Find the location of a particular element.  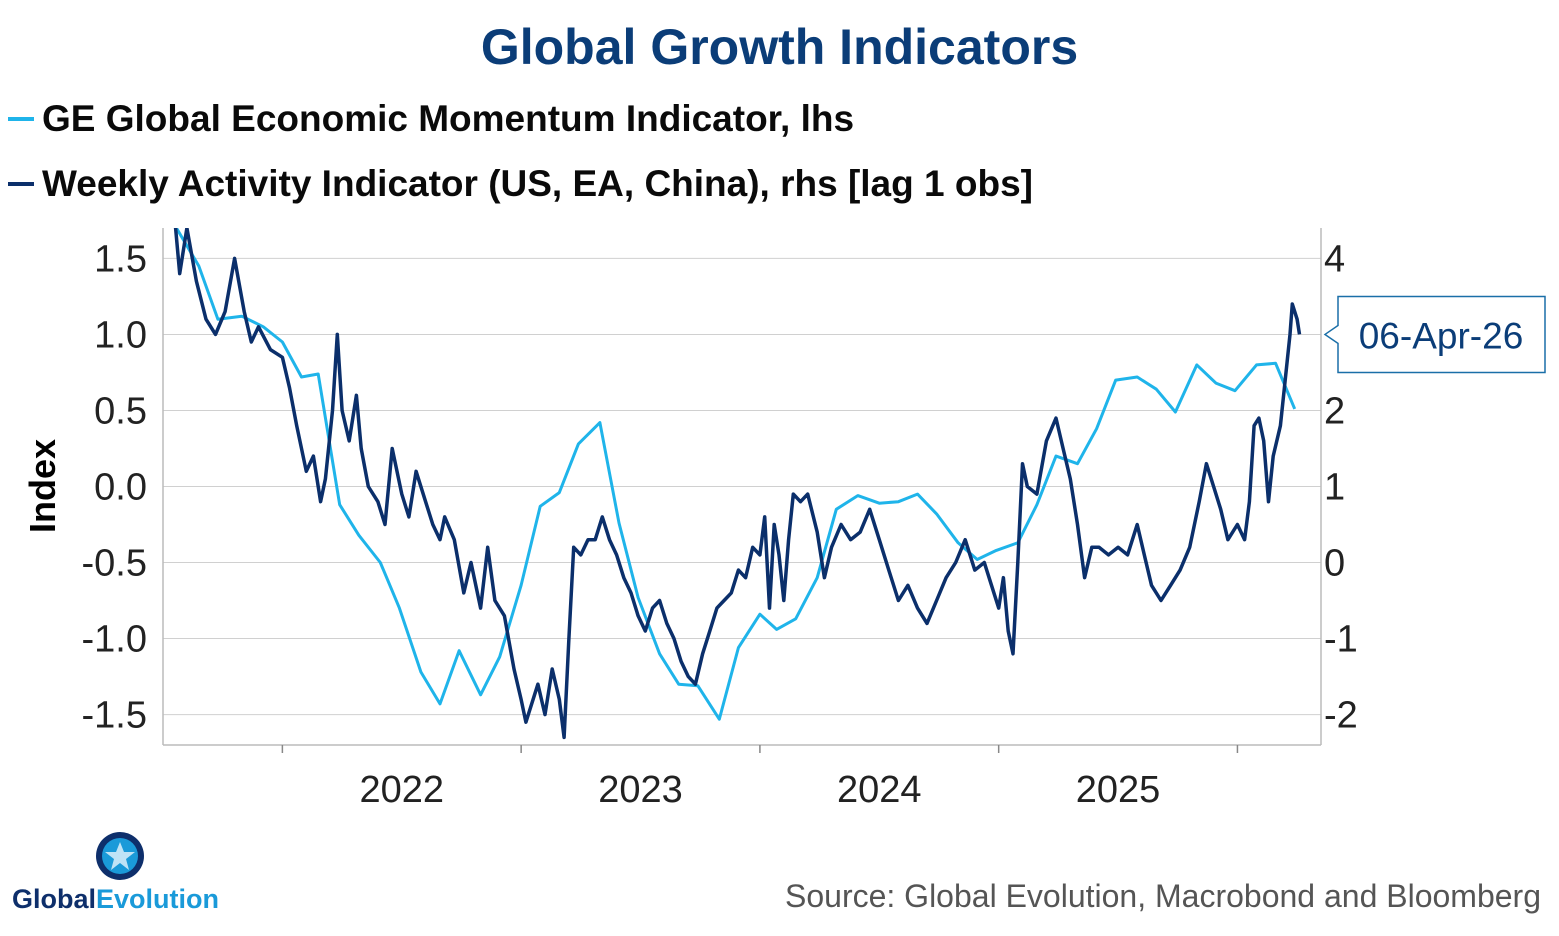

logo is located at coordinates (120, 856).